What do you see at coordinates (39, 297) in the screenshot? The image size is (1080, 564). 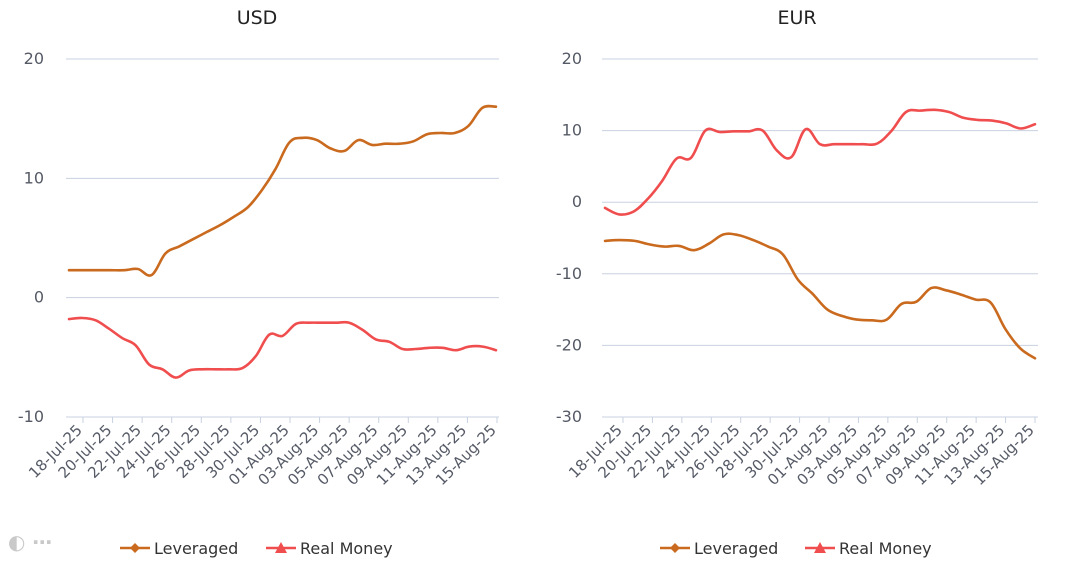 I see `usd-y-tick-label: 0` at bounding box center [39, 297].